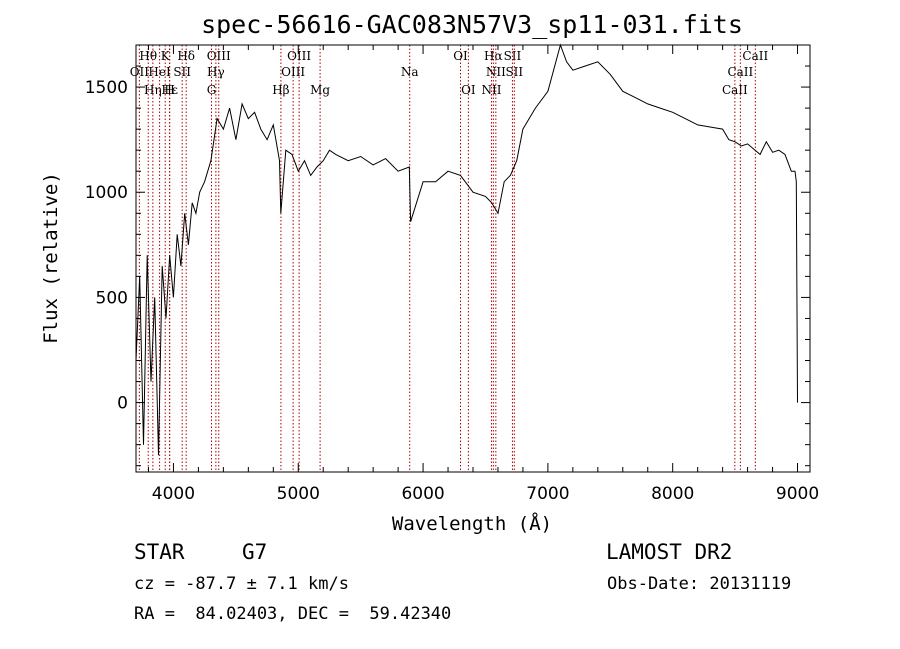 The image size is (900, 649). What do you see at coordinates (255, 552) in the screenshot?
I see `object-subclass: G7` at bounding box center [255, 552].